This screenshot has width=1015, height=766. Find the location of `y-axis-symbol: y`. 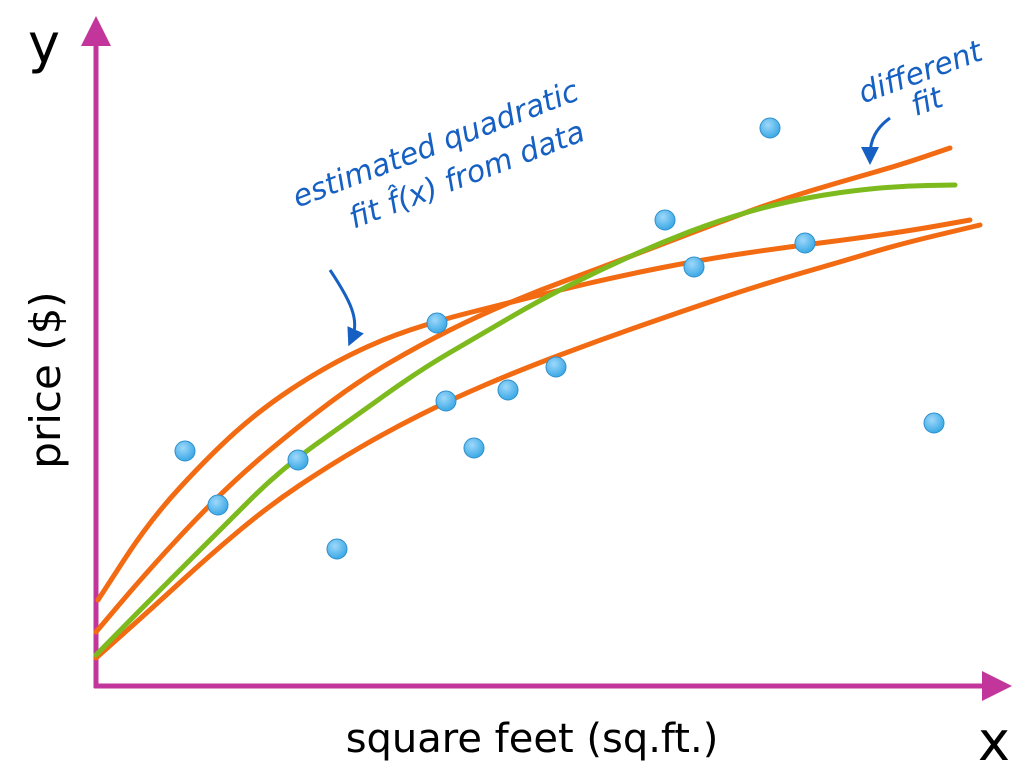

y-axis-symbol: y is located at coordinates (44, 43).